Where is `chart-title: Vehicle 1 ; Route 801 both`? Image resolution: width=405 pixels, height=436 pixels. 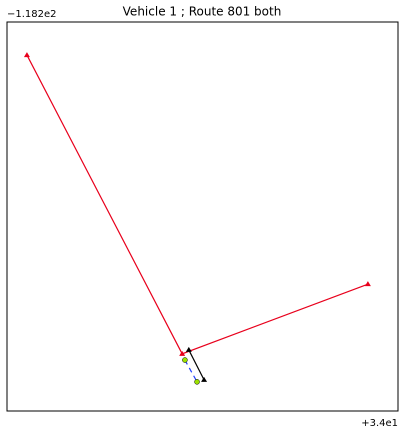
chart-title: Vehicle 1 ; Route 801 both is located at coordinates (202, 12).